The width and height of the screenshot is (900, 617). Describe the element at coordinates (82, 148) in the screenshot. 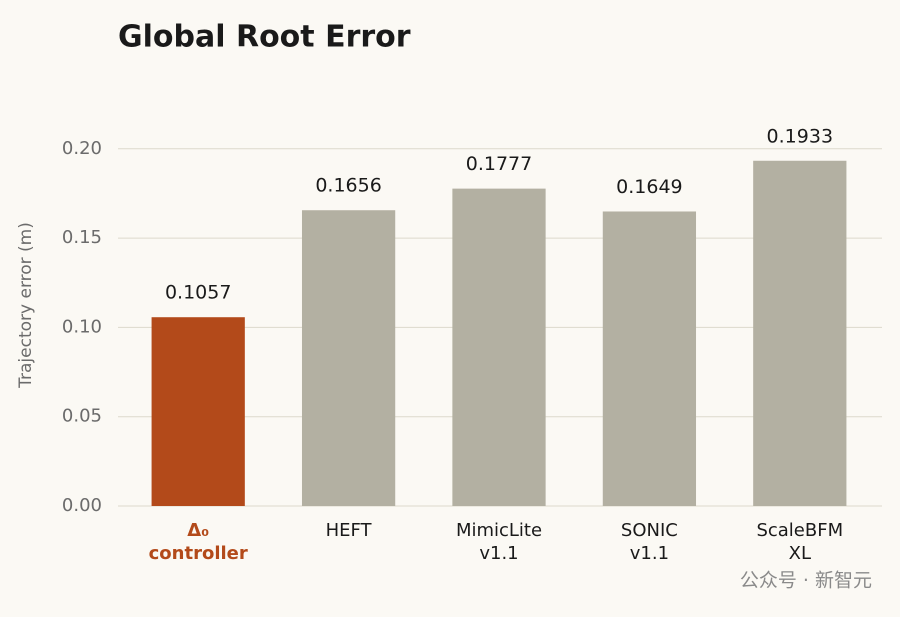

I see `y-tick-label: 0.20` at that location.